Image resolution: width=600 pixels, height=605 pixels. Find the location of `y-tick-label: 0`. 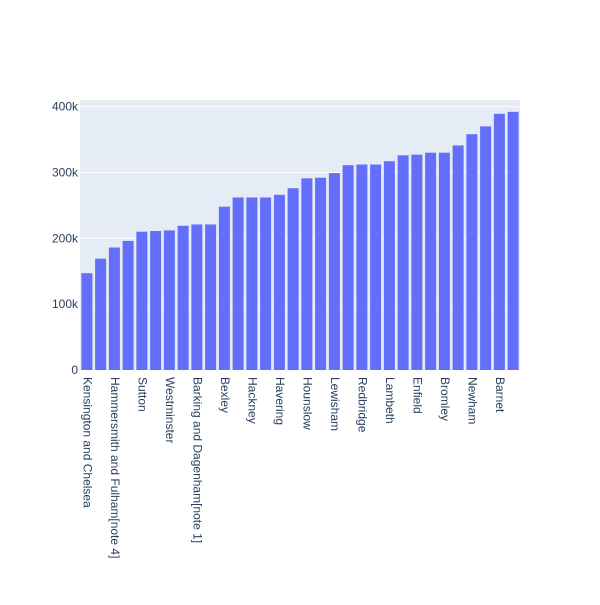

y-tick-label: 0 is located at coordinates (74, 370).